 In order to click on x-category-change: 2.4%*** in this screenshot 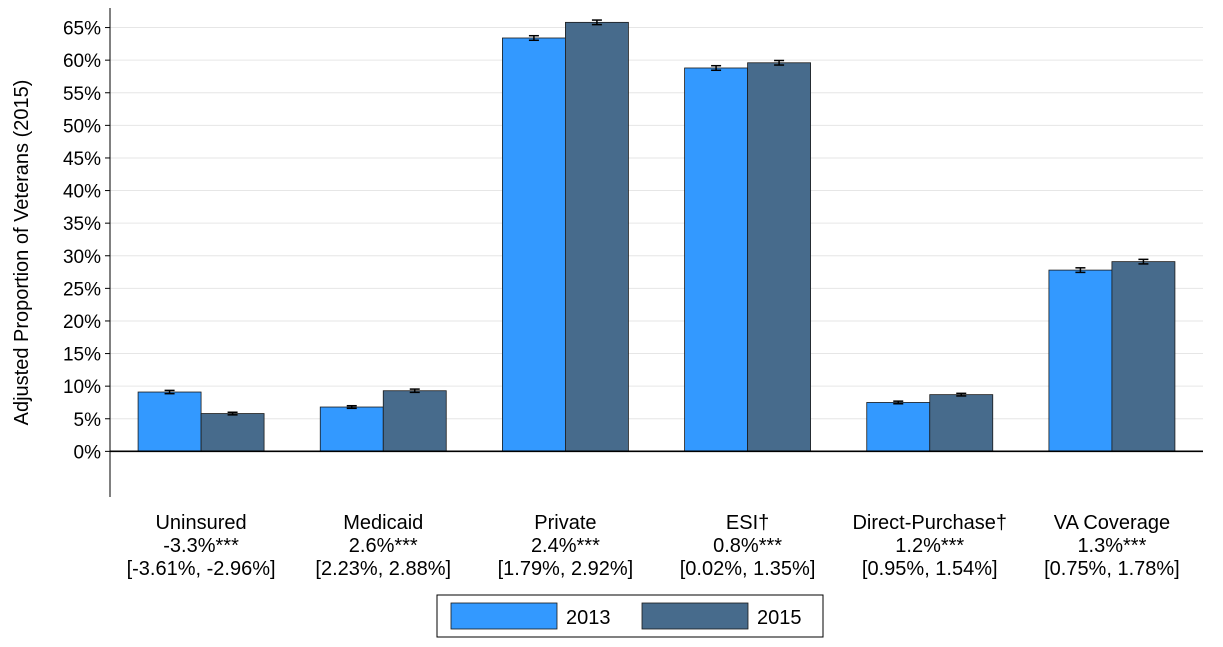, I will do `click(565, 546)`.